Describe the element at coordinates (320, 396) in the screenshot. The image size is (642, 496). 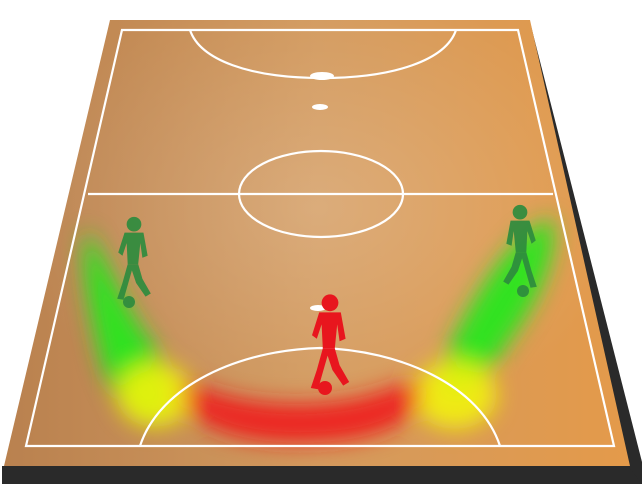
I see `bottom-penalty-arc` at that location.